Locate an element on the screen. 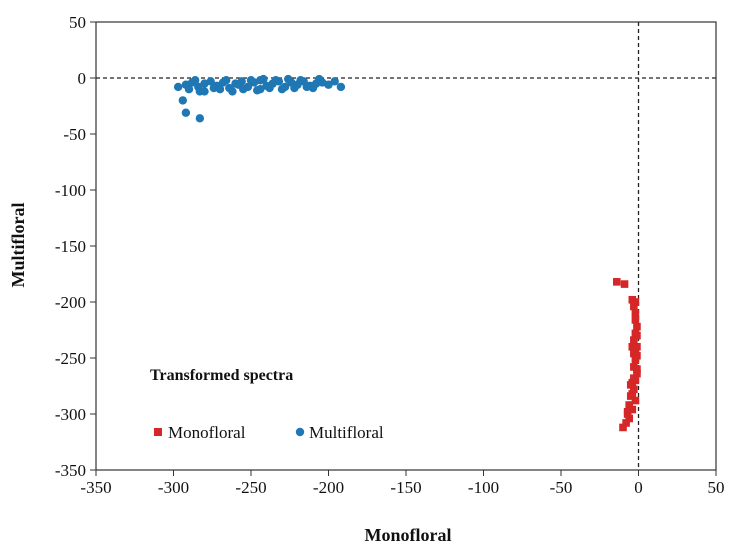 The width and height of the screenshot is (735, 546). y-tick-label: -50 is located at coordinates (74, 134).